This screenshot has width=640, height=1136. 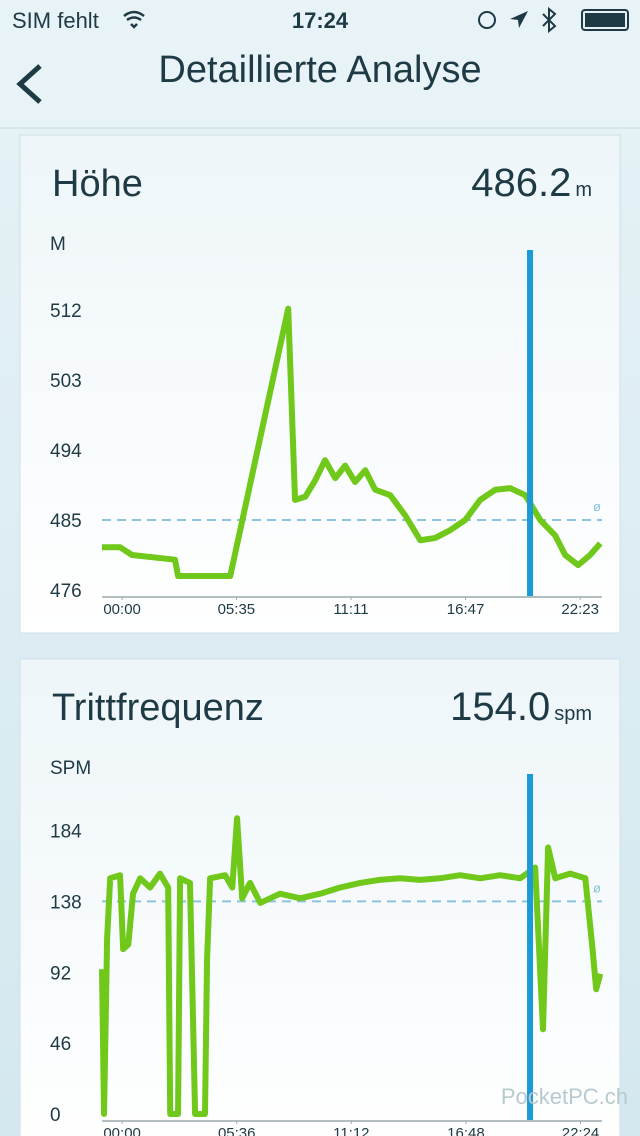 What do you see at coordinates (237, 1130) in the screenshot?
I see `x-tick-label: 05:36` at bounding box center [237, 1130].